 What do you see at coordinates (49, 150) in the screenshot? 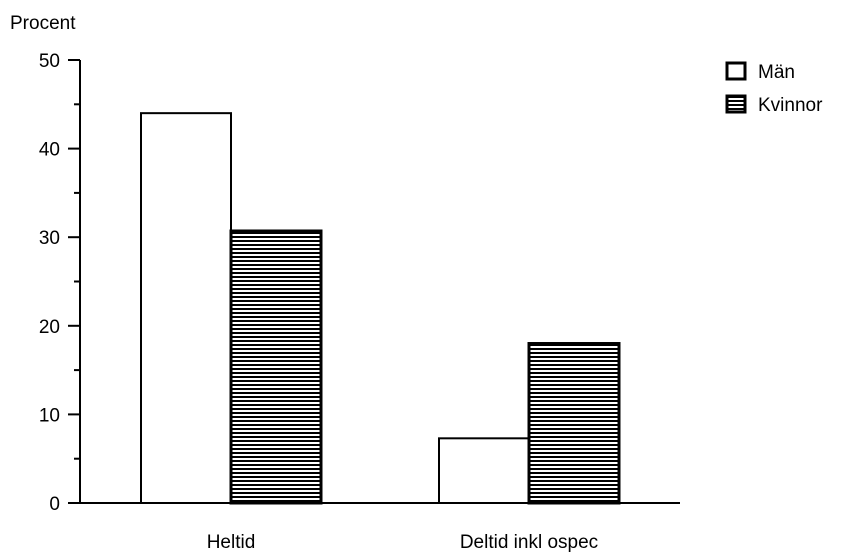
I see `y-tick-label: 40` at bounding box center [49, 150].